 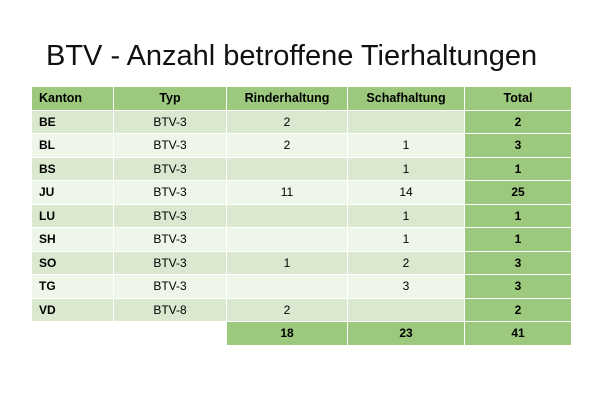 What do you see at coordinates (518, 333) in the screenshot?
I see `sum-total: 41` at bounding box center [518, 333].